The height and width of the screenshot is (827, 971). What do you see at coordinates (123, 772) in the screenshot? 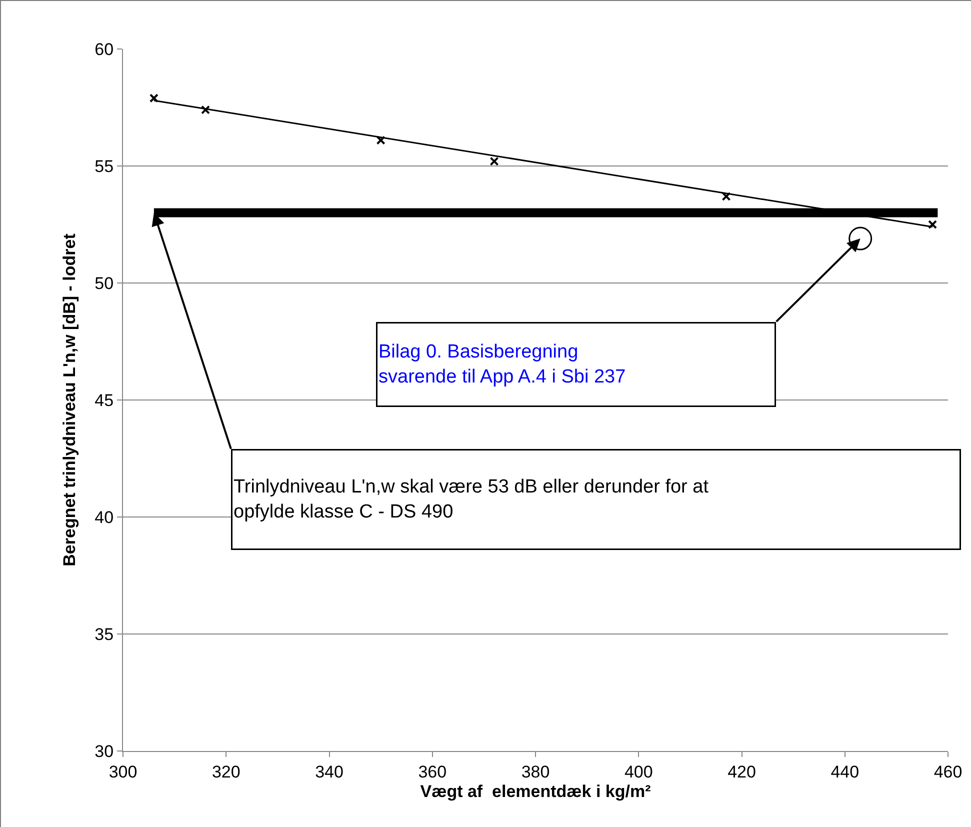
I see `x-tick-label: 300` at bounding box center [123, 772].